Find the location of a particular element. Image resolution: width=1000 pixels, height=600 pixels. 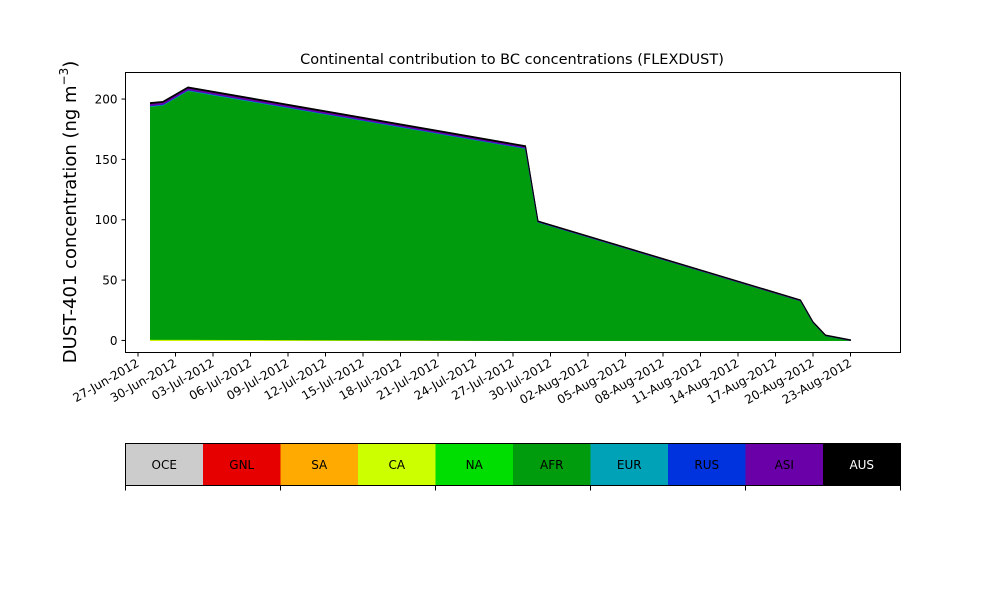

legend-label-aus: AUS is located at coordinates (861, 465).